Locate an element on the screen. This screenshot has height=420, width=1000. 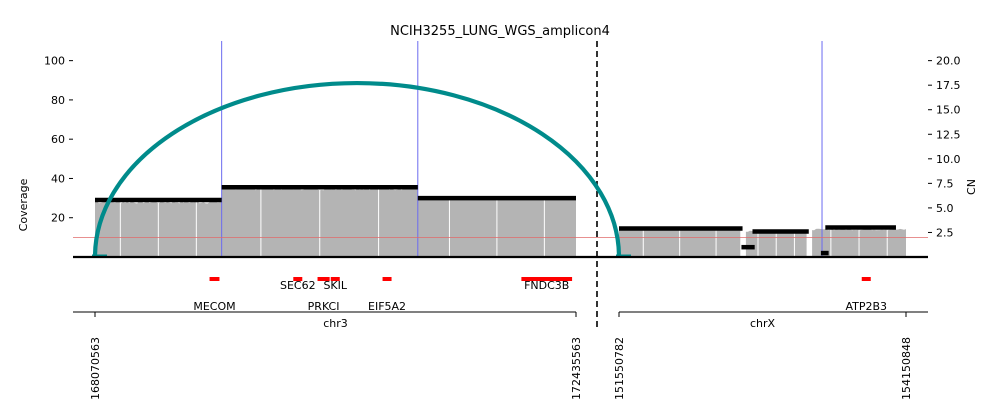
gene-label: FNDC3B is located at coordinates (546, 285).